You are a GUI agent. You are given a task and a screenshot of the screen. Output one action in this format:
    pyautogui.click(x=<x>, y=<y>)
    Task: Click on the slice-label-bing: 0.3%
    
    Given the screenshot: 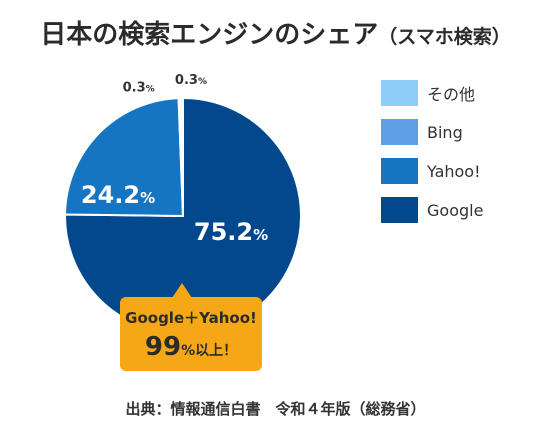 What is the action you would take?
    pyautogui.click(x=139, y=88)
    